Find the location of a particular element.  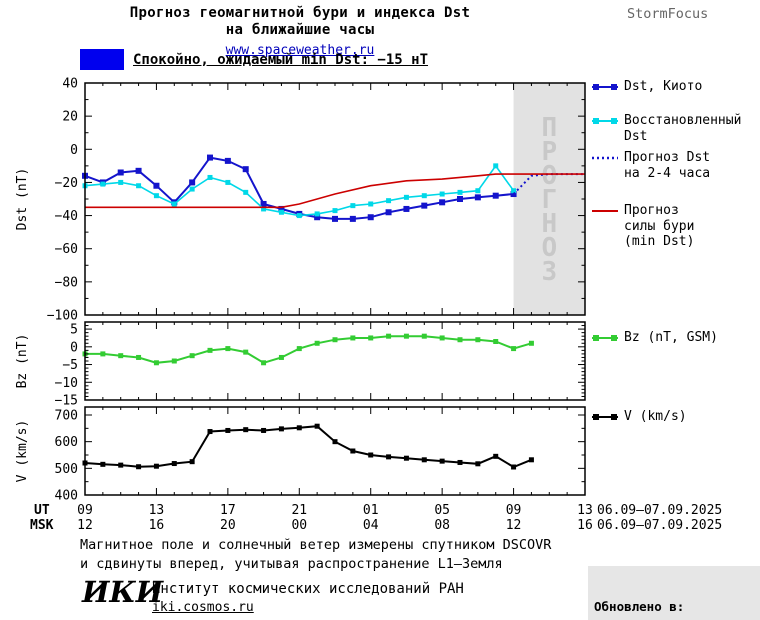

svg-text: 01 is located at coordinates (371, 510).